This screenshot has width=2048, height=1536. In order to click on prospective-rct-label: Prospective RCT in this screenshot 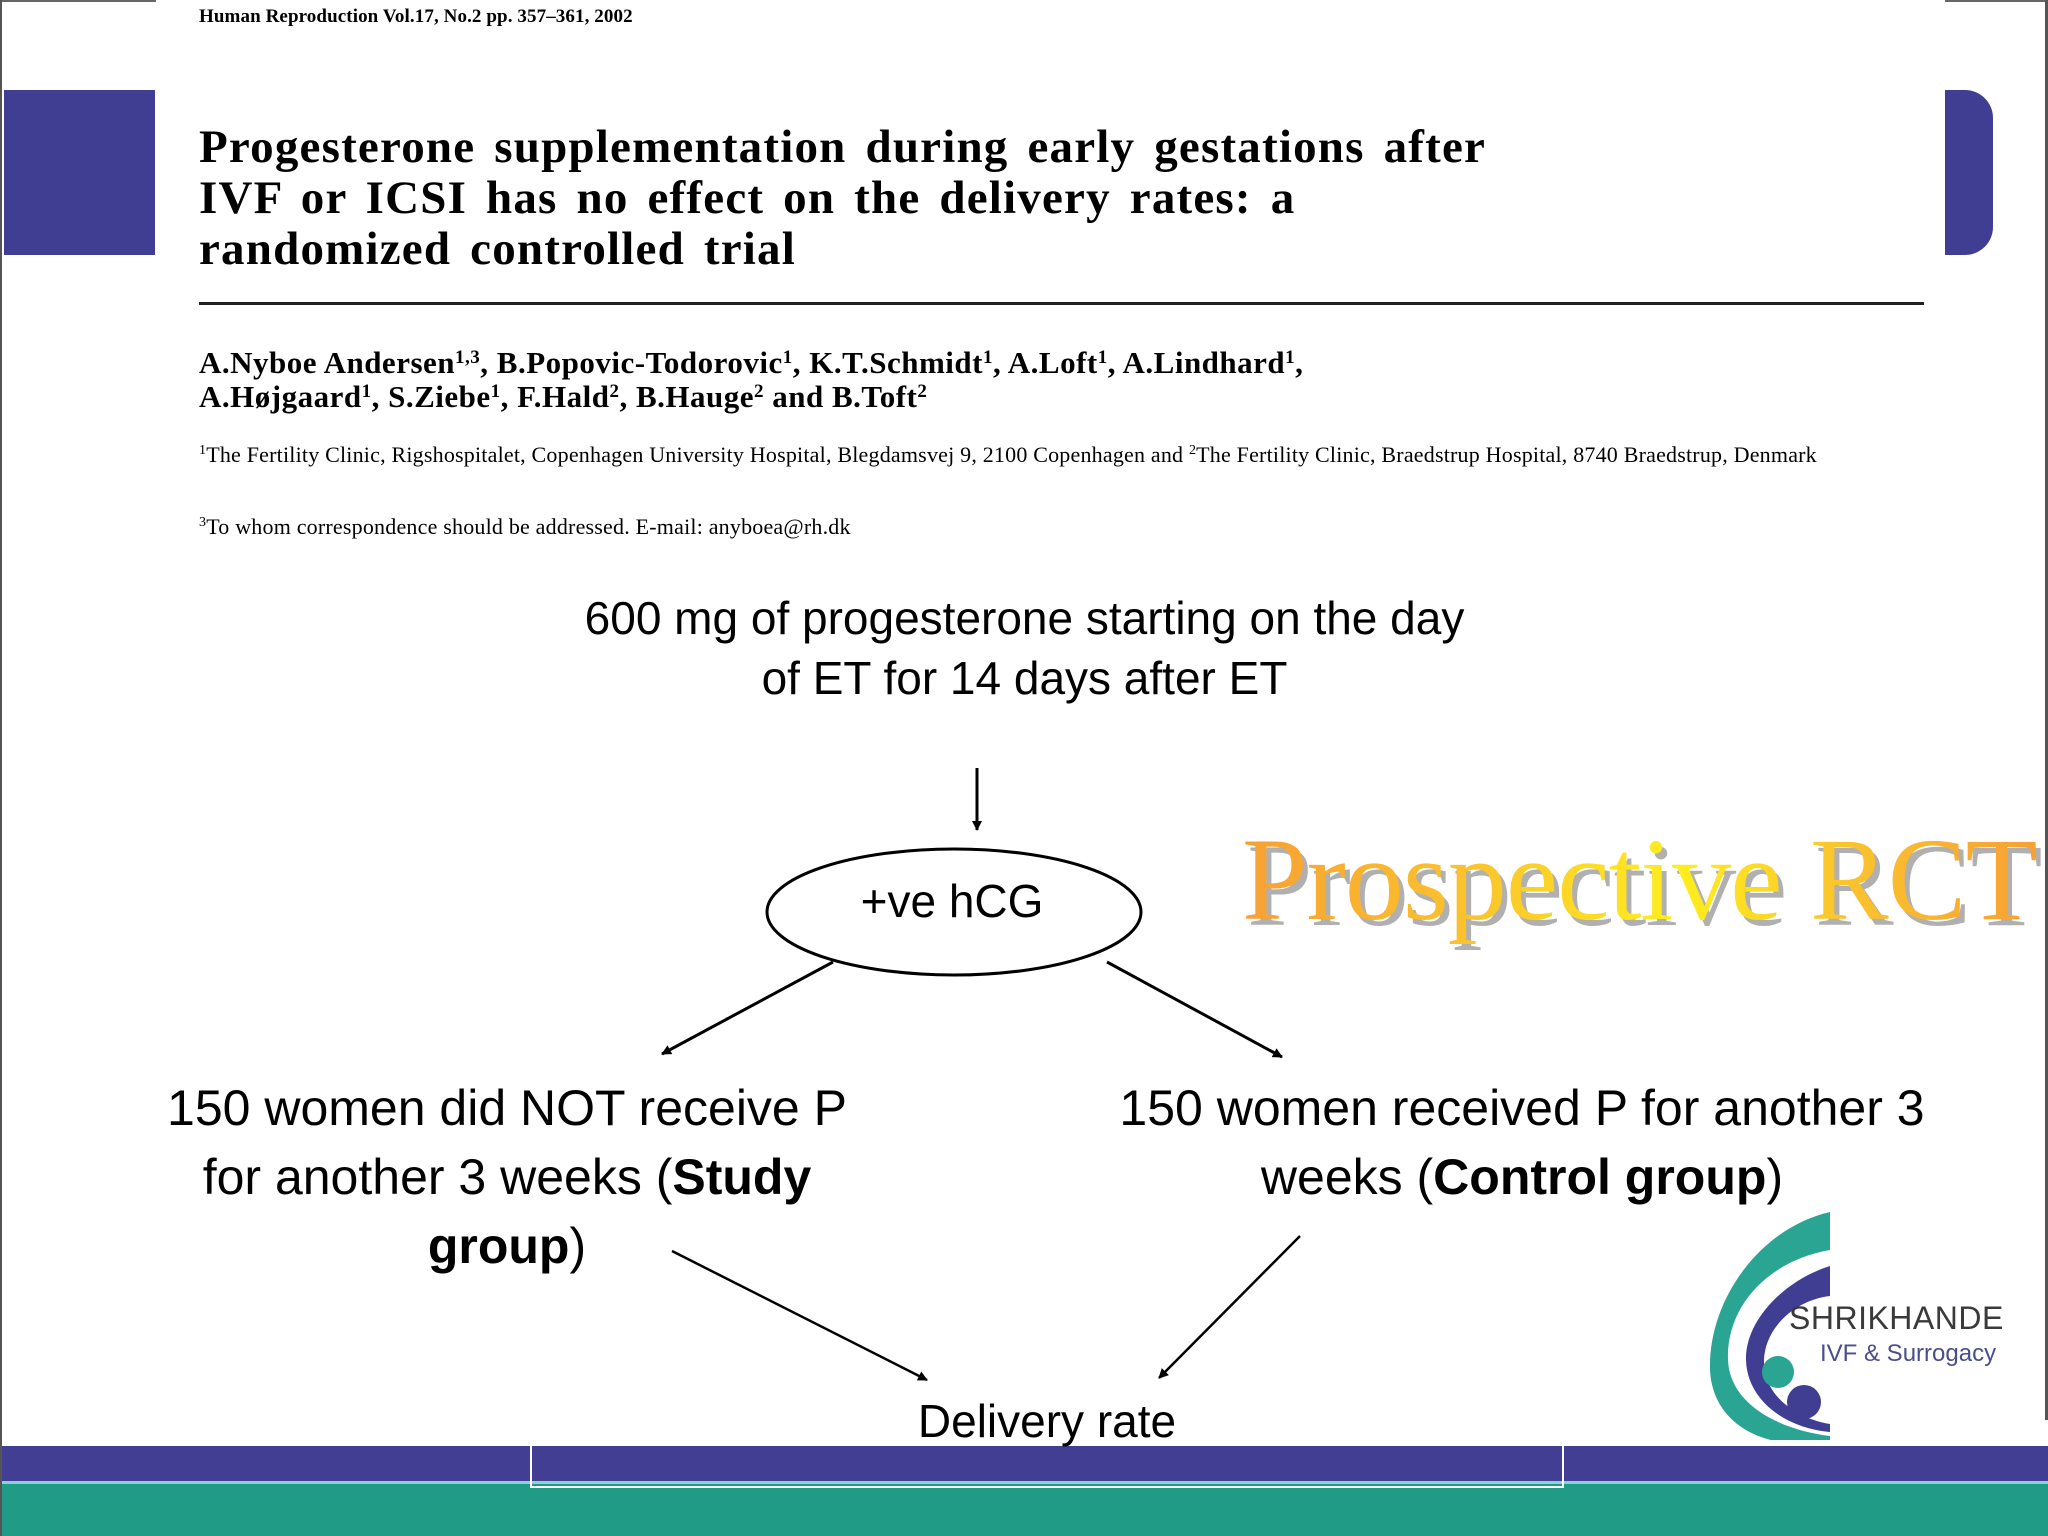, I will do `click(1640, 880)`.